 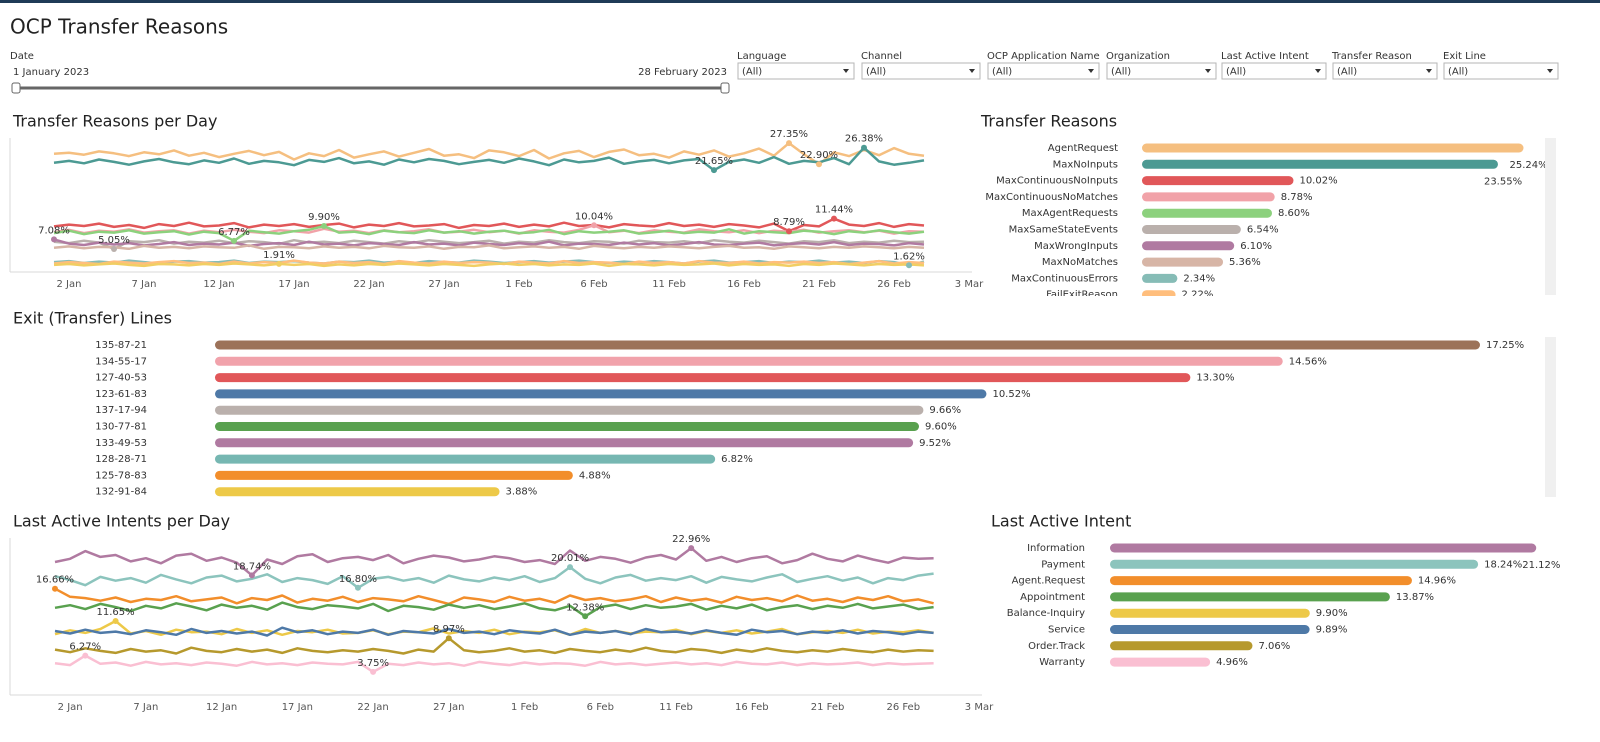 I want to click on x-tick-label: 11 Feb, so click(x=676, y=707).